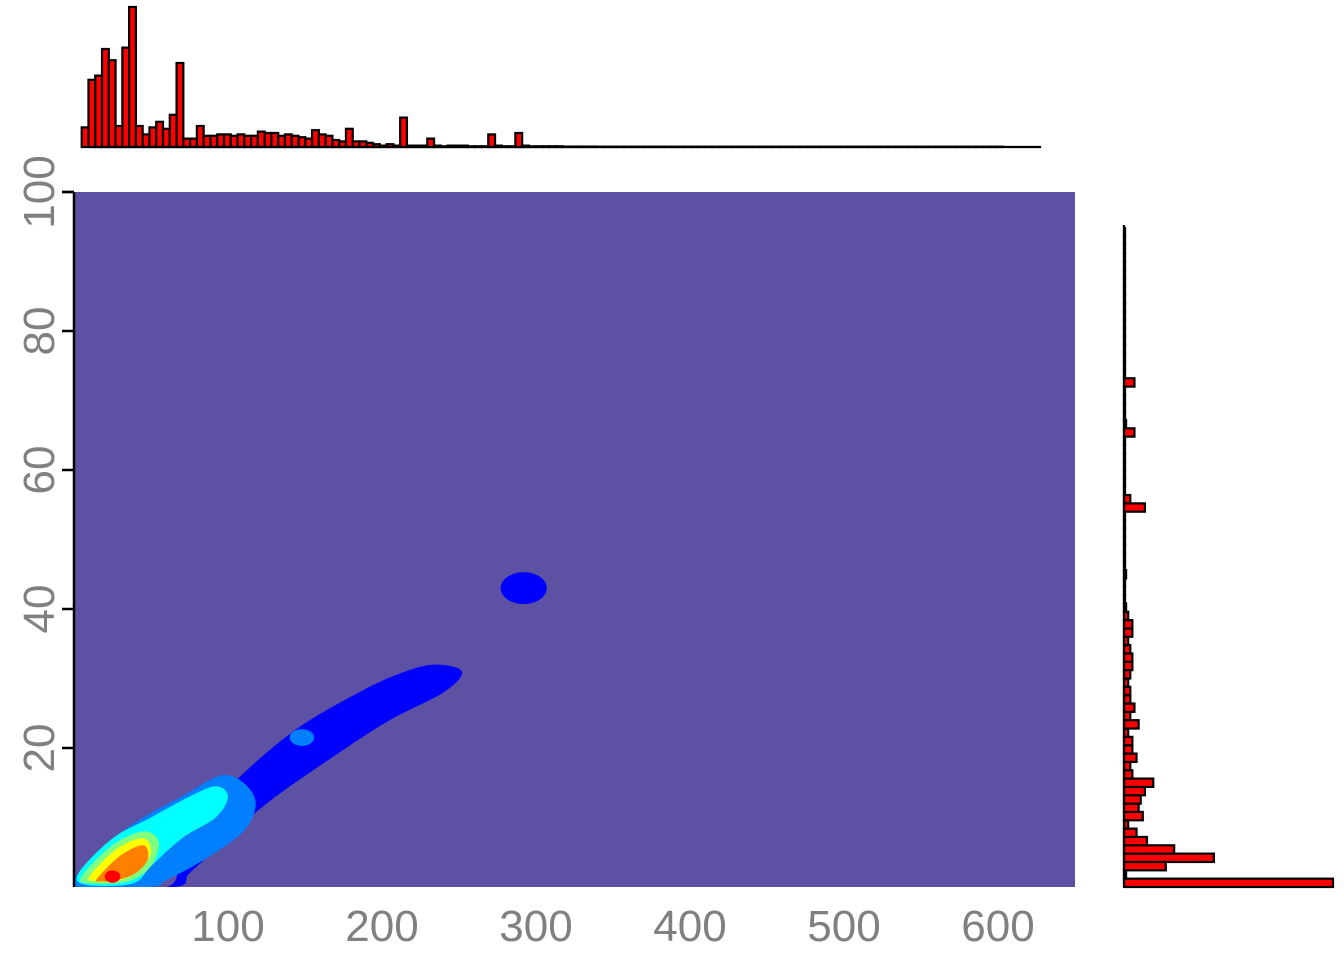 The image size is (1344, 960). What do you see at coordinates (843, 926) in the screenshot?
I see `x-tick-label: 500` at bounding box center [843, 926].